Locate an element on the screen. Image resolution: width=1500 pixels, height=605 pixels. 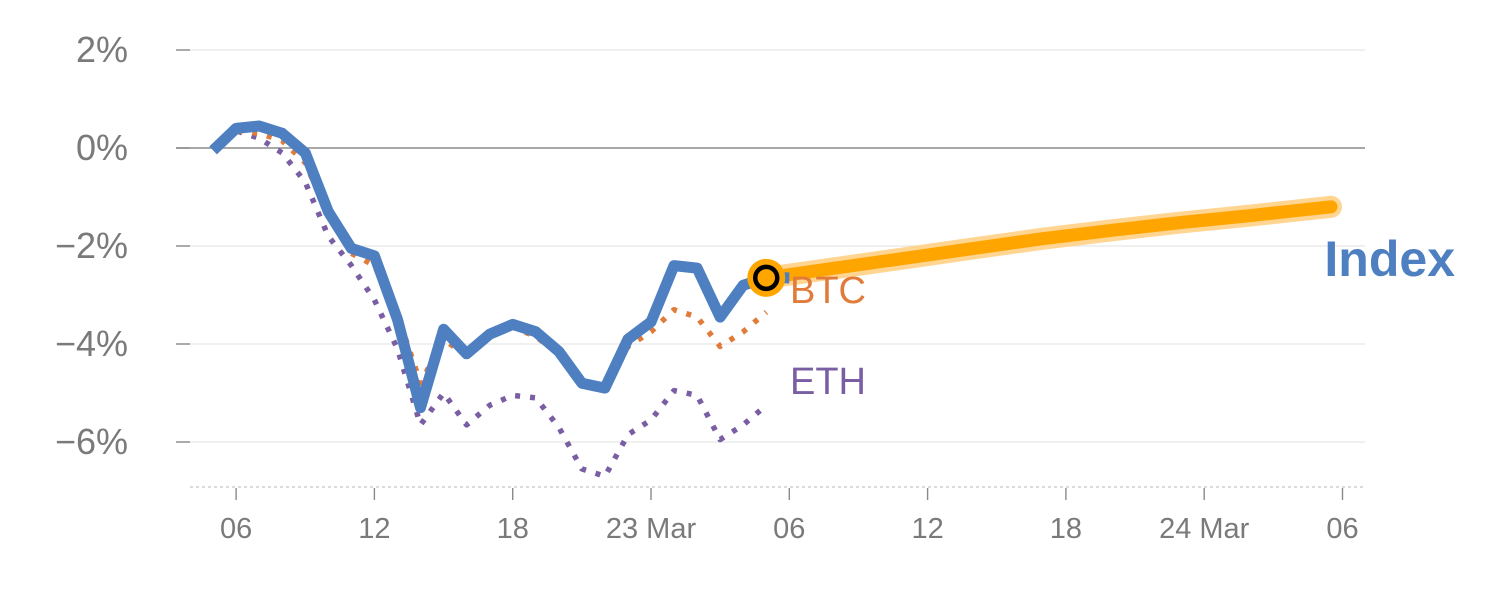
current-point-marker-ring is located at coordinates (766, 278).